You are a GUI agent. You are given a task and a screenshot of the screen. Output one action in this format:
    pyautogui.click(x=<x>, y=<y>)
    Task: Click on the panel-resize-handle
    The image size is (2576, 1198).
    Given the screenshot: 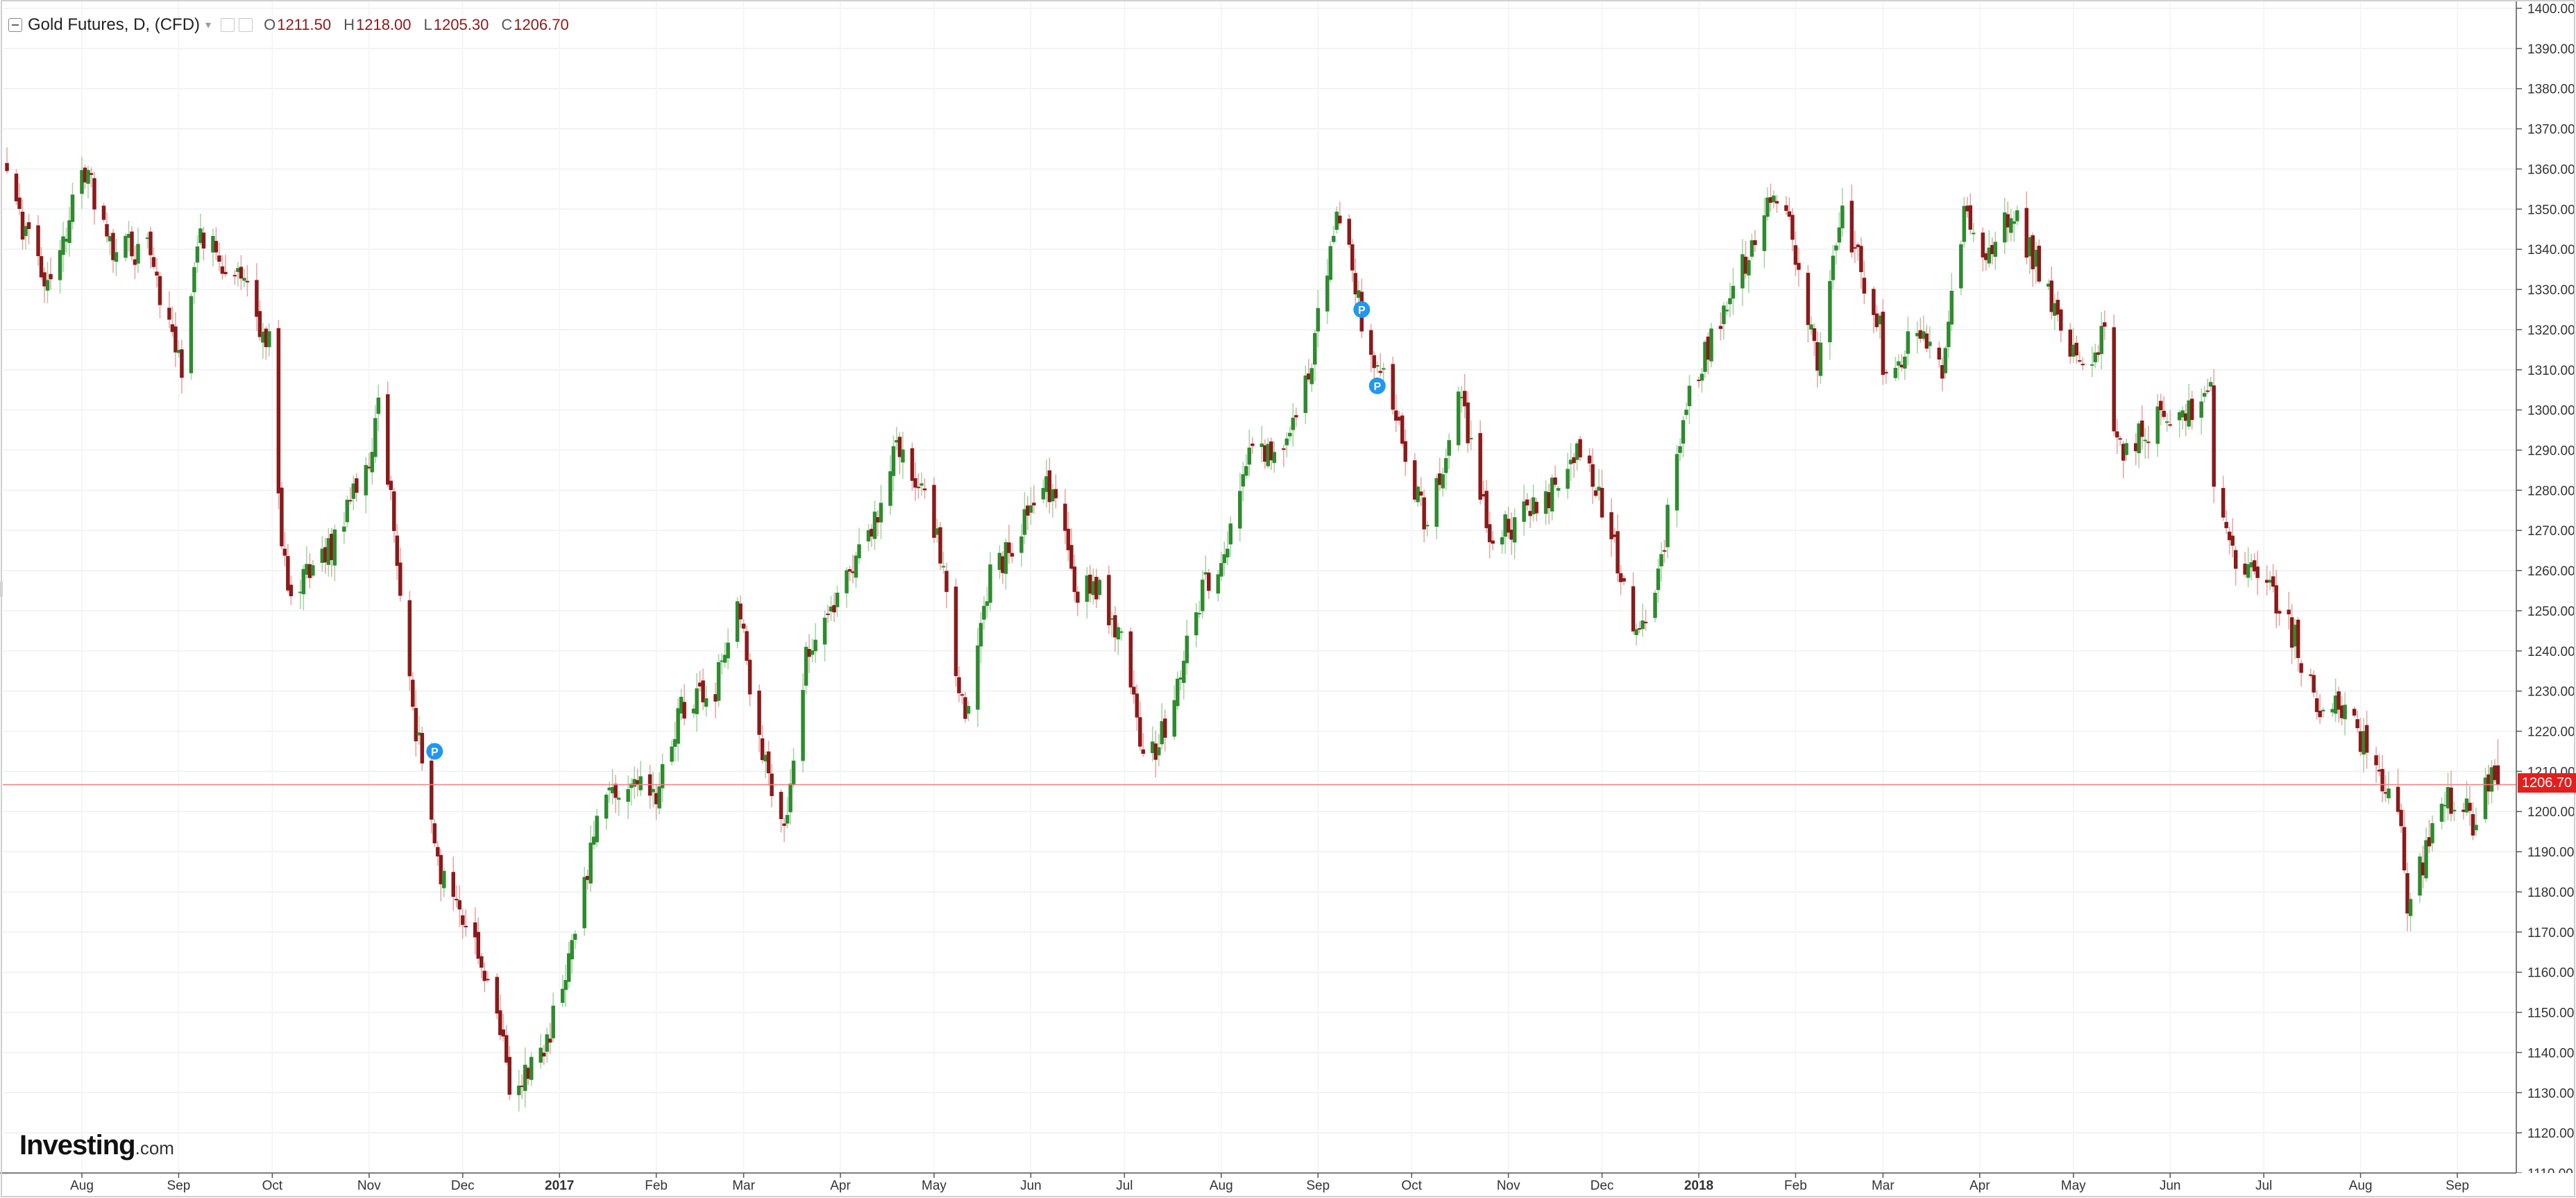 What is the action you would take?
    pyautogui.click(x=2, y=589)
    